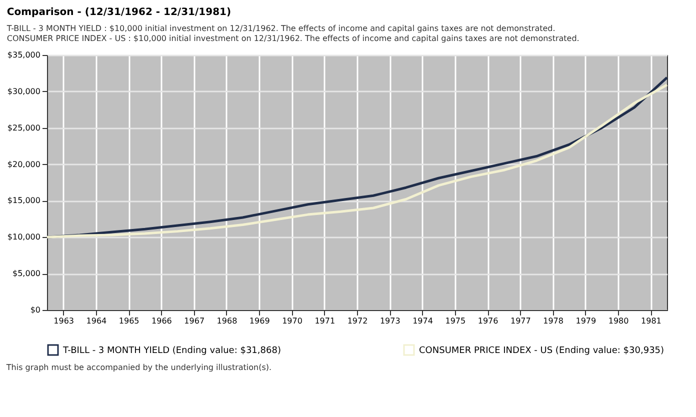 This screenshot has height=417, width=696. What do you see at coordinates (488, 321) in the screenshot?
I see `x-tick-label: 1976` at bounding box center [488, 321].